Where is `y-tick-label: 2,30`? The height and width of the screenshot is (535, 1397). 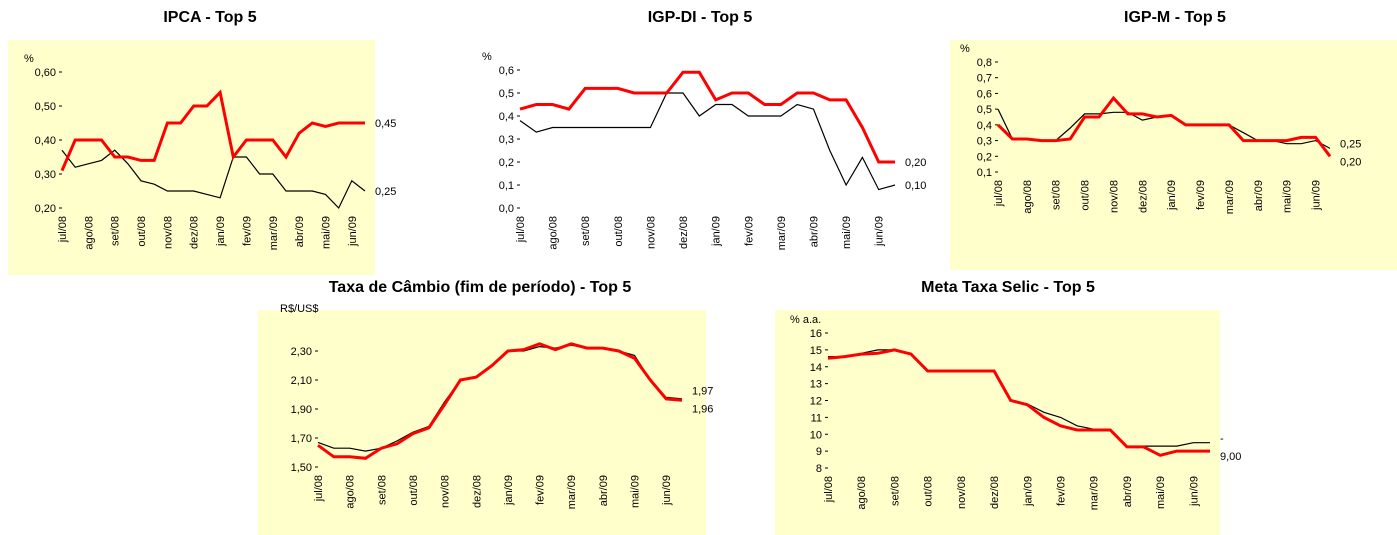 y-tick-label: 2,30 is located at coordinates (301, 352).